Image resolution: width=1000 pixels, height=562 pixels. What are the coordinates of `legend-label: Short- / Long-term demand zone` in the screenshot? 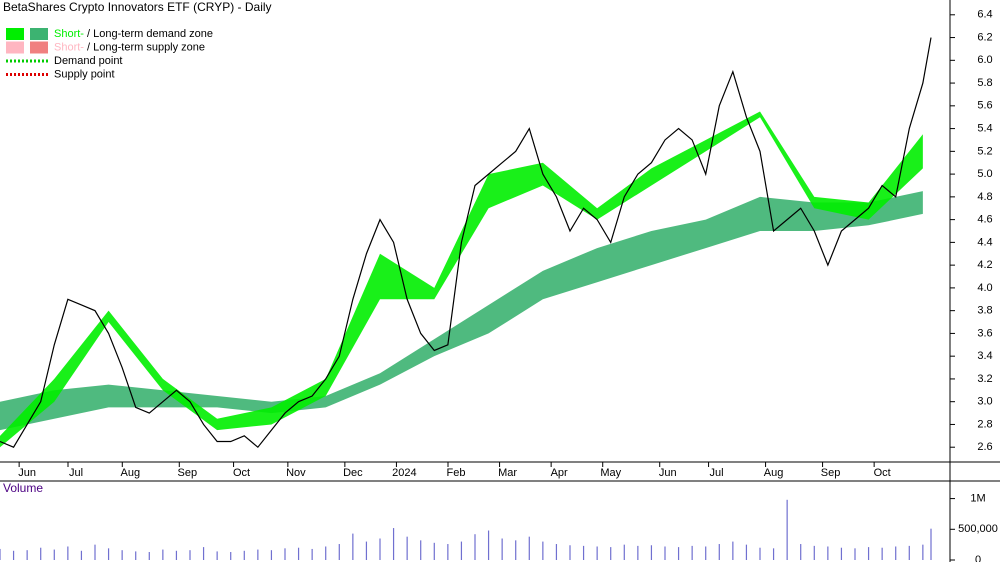 It's located at (133, 34).